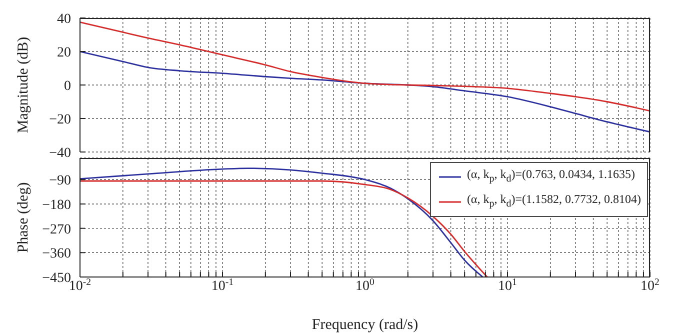 The height and width of the screenshot is (333, 684). What do you see at coordinates (365, 285) in the screenshot?
I see `x-tick-label: 10$^{0}$` at bounding box center [365, 285].